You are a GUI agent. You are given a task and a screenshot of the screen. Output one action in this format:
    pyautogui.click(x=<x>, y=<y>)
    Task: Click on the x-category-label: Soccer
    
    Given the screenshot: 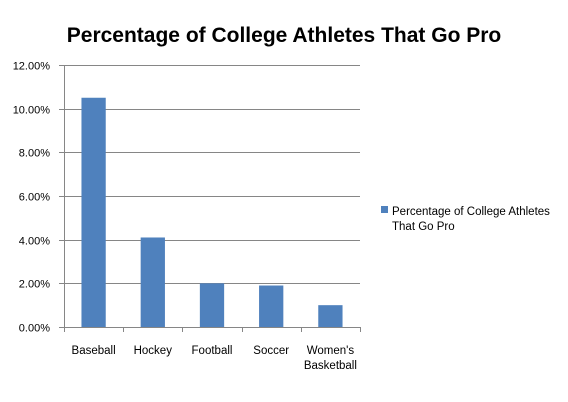 What is the action you would take?
    pyautogui.click(x=271, y=351)
    